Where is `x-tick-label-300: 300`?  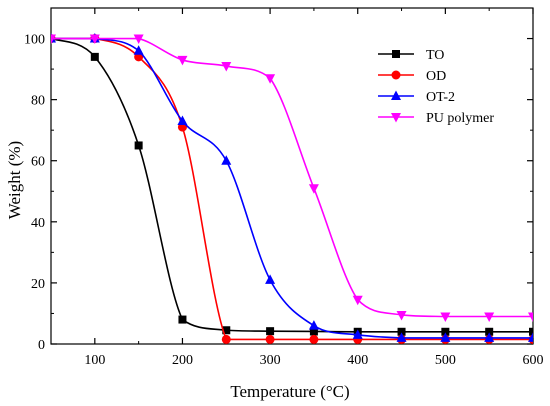 x-tick-label-300: 300 is located at coordinates (270, 360).